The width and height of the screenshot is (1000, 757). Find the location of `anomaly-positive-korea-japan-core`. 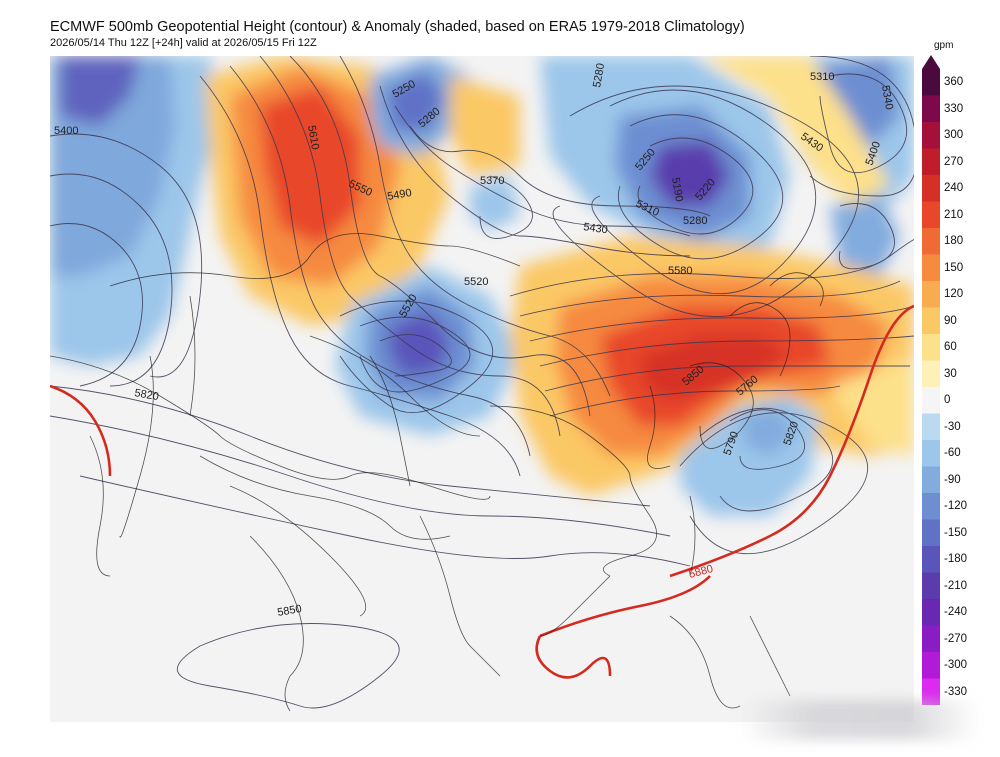

anomaly-positive-korea-japan-core is located at coordinates (715, 368).